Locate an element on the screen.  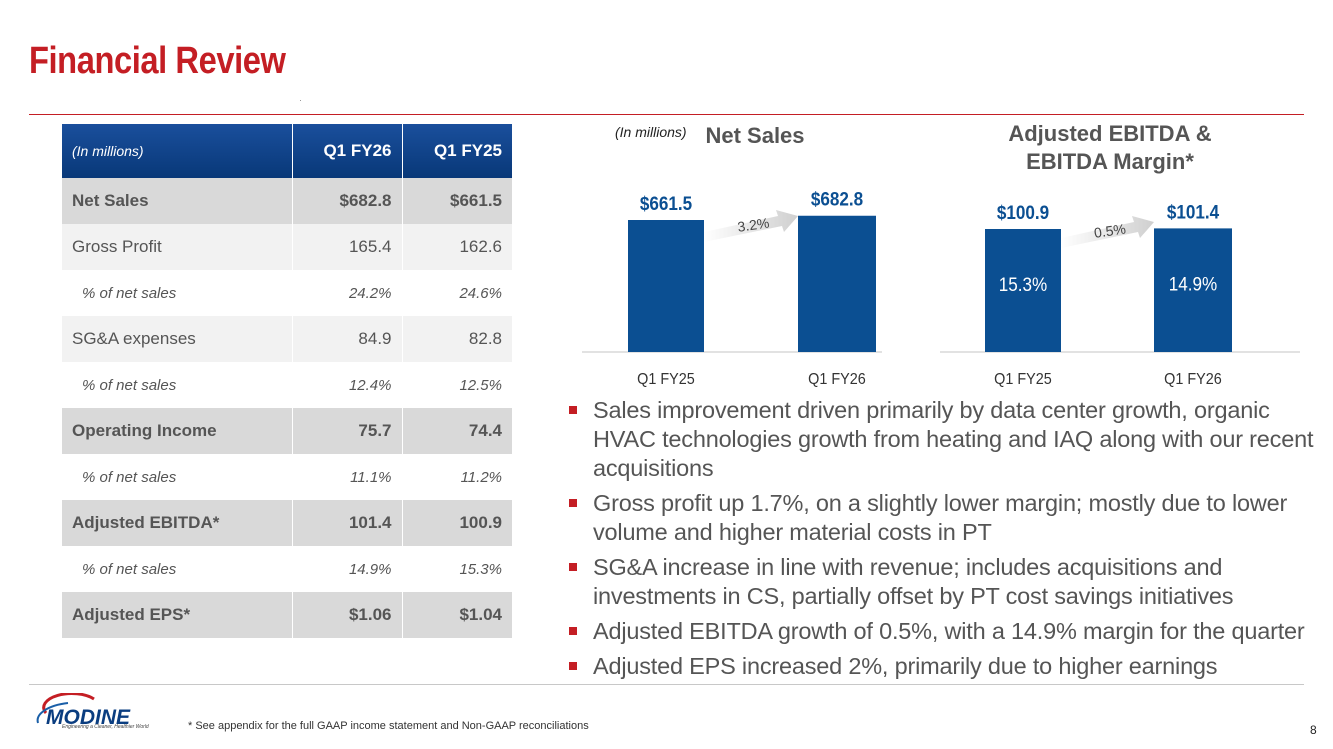
value-q1fy26: 11.1% is located at coordinates (347, 477).